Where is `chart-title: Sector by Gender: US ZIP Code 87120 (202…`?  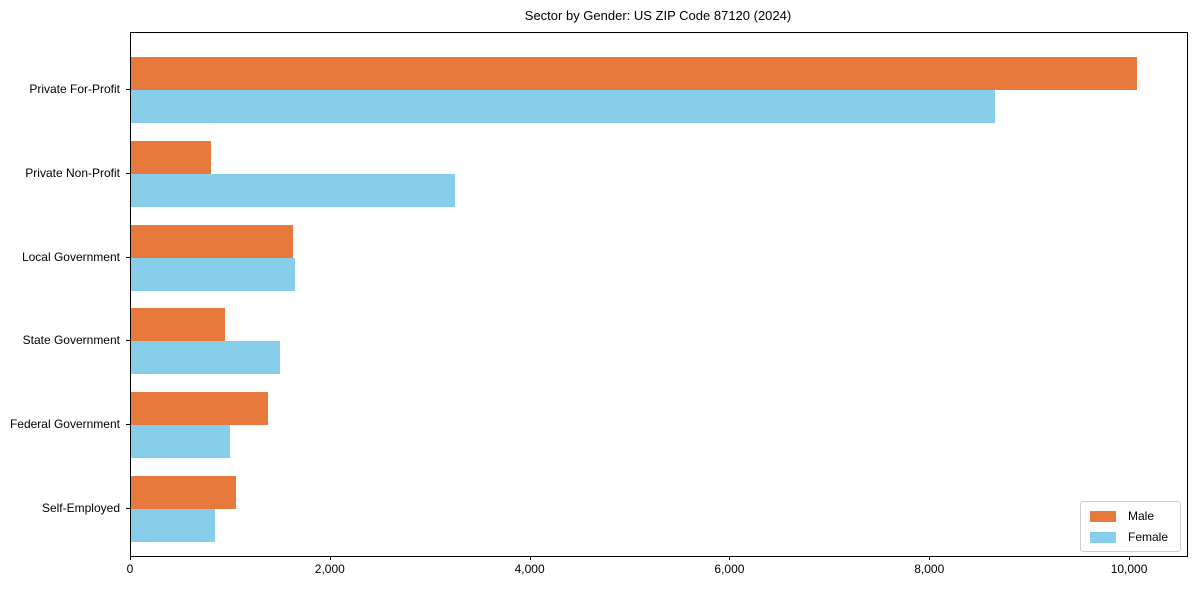 chart-title: Sector by Gender: US ZIP Code 87120 (202… is located at coordinates (658, 15).